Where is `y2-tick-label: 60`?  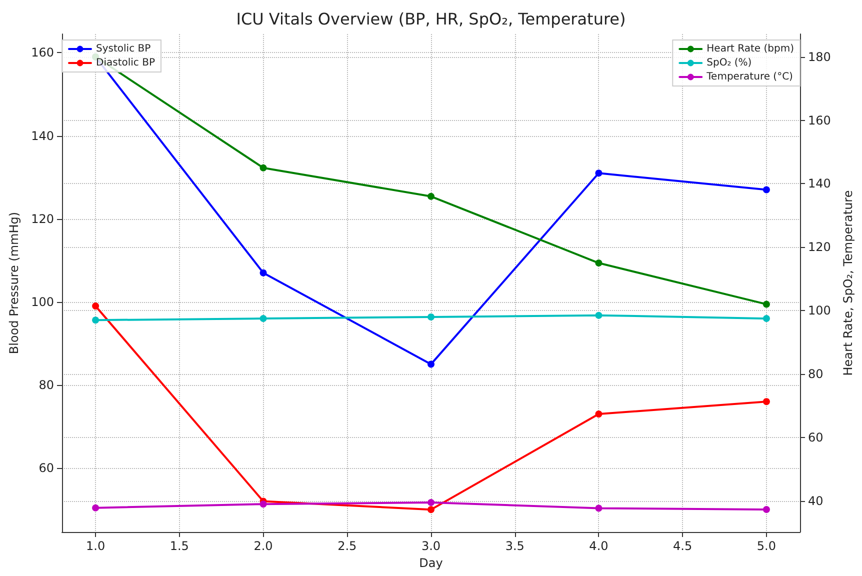 y2-tick-label: 60 is located at coordinates (816, 437).